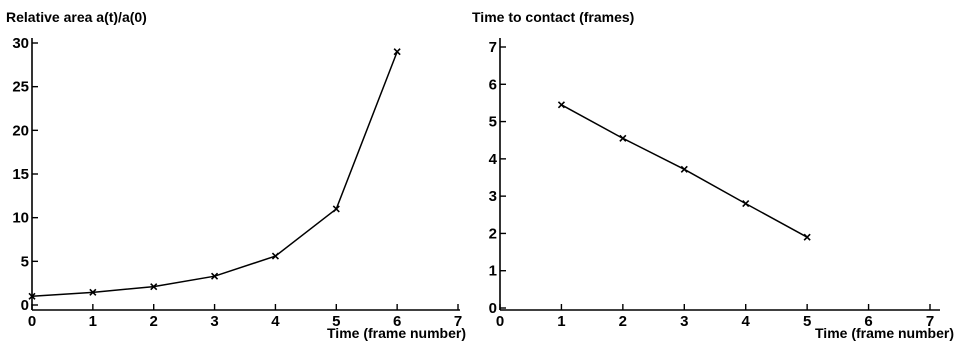 This screenshot has width=961, height=344. Describe the element at coordinates (20, 43) in the screenshot. I see `y-tick-label: 30` at that location.